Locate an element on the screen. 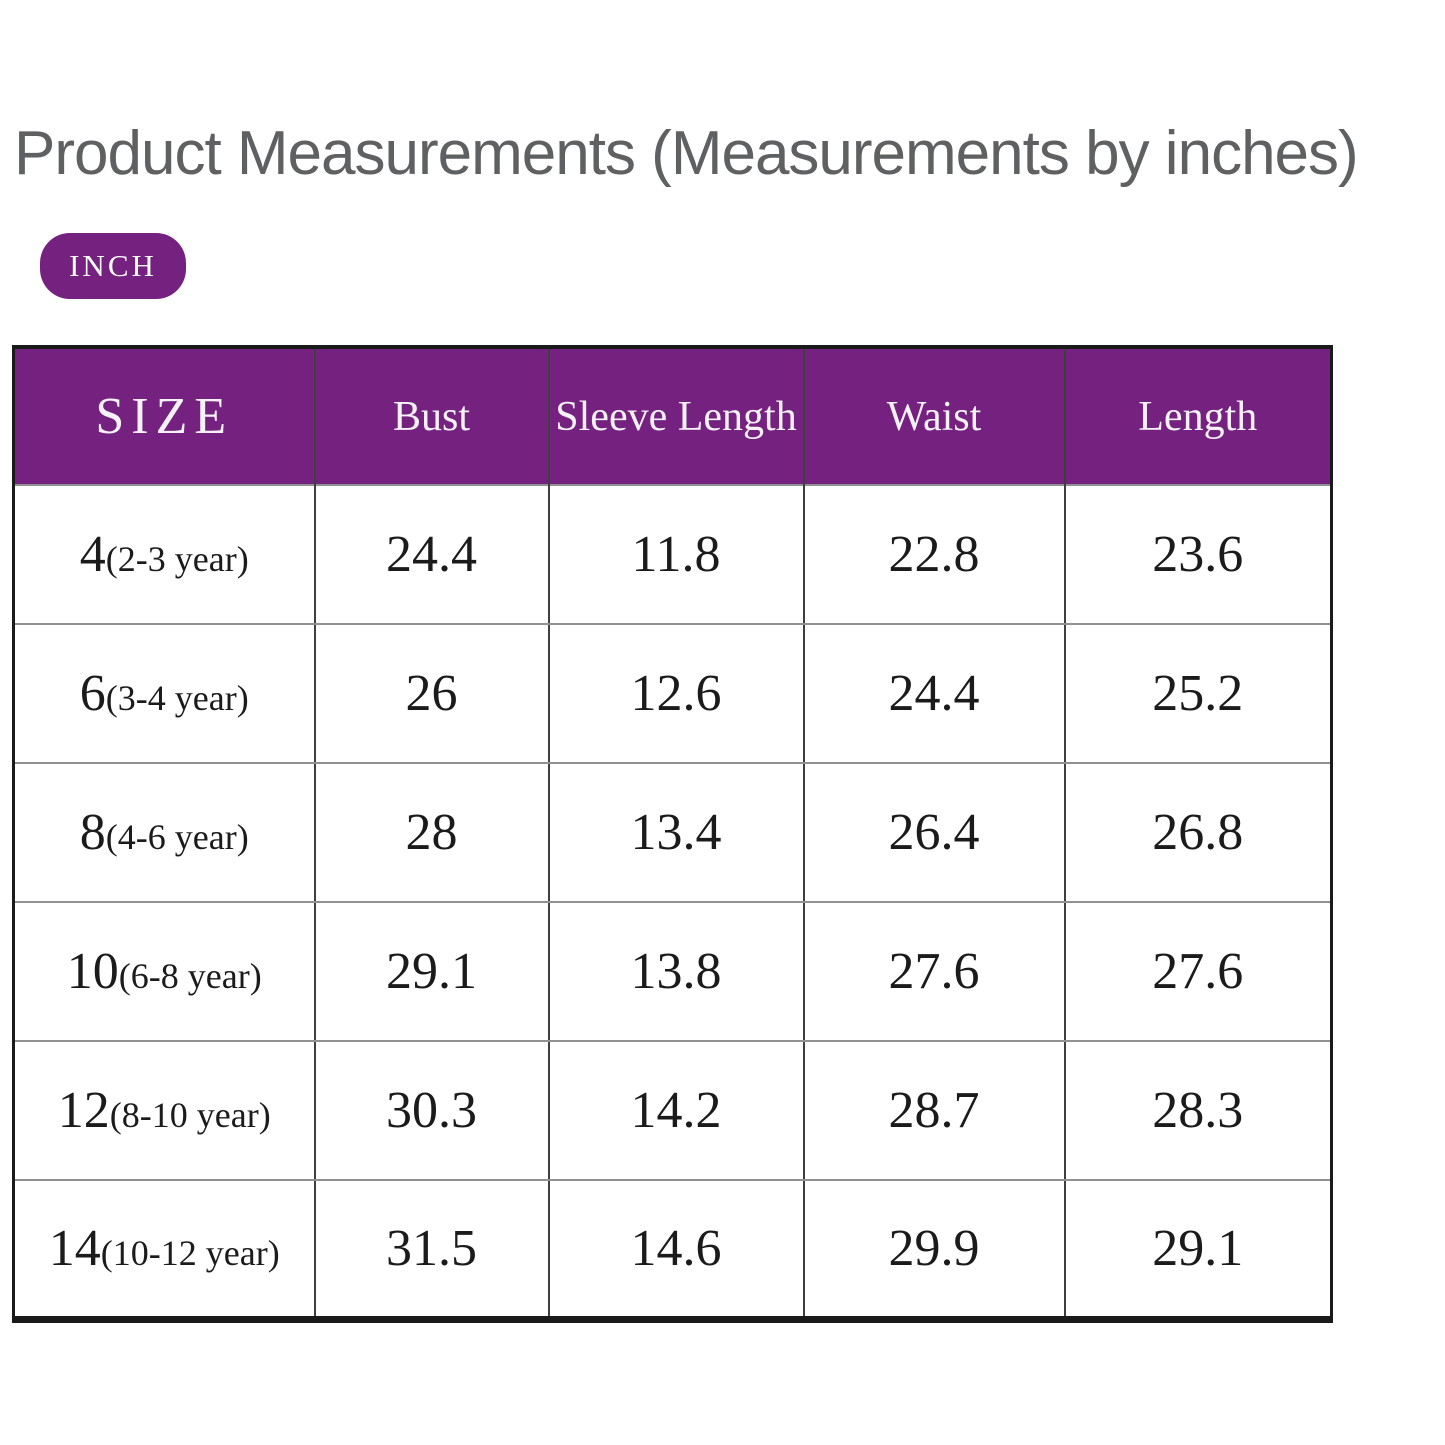 This screenshot has width=1445, height=1445. size-label-cell: 10(6-8 year) is located at coordinates (164, 971).